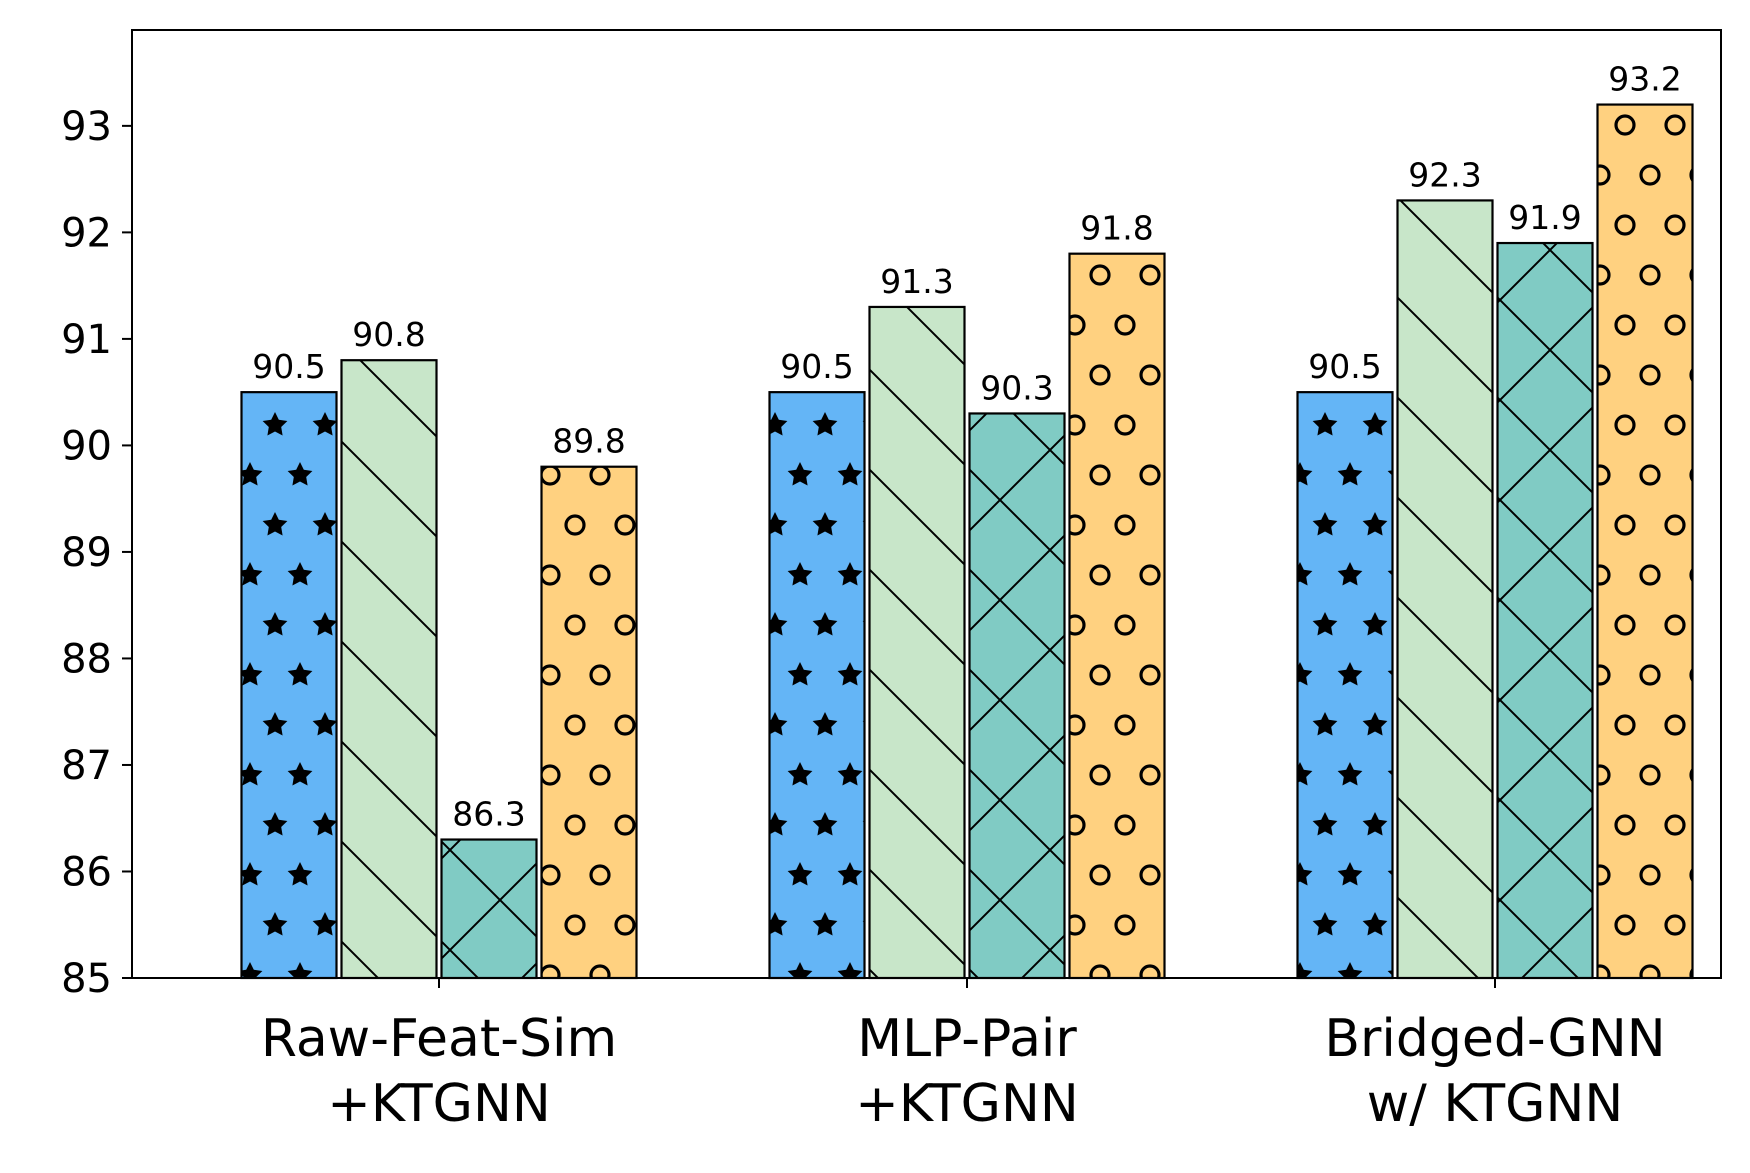 The width and height of the screenshot is (1750, 1173). What do you see at coordinates (86, 872) in the screenshot?
I see `y-tick-label: 86` at bounding box center [86, 872].